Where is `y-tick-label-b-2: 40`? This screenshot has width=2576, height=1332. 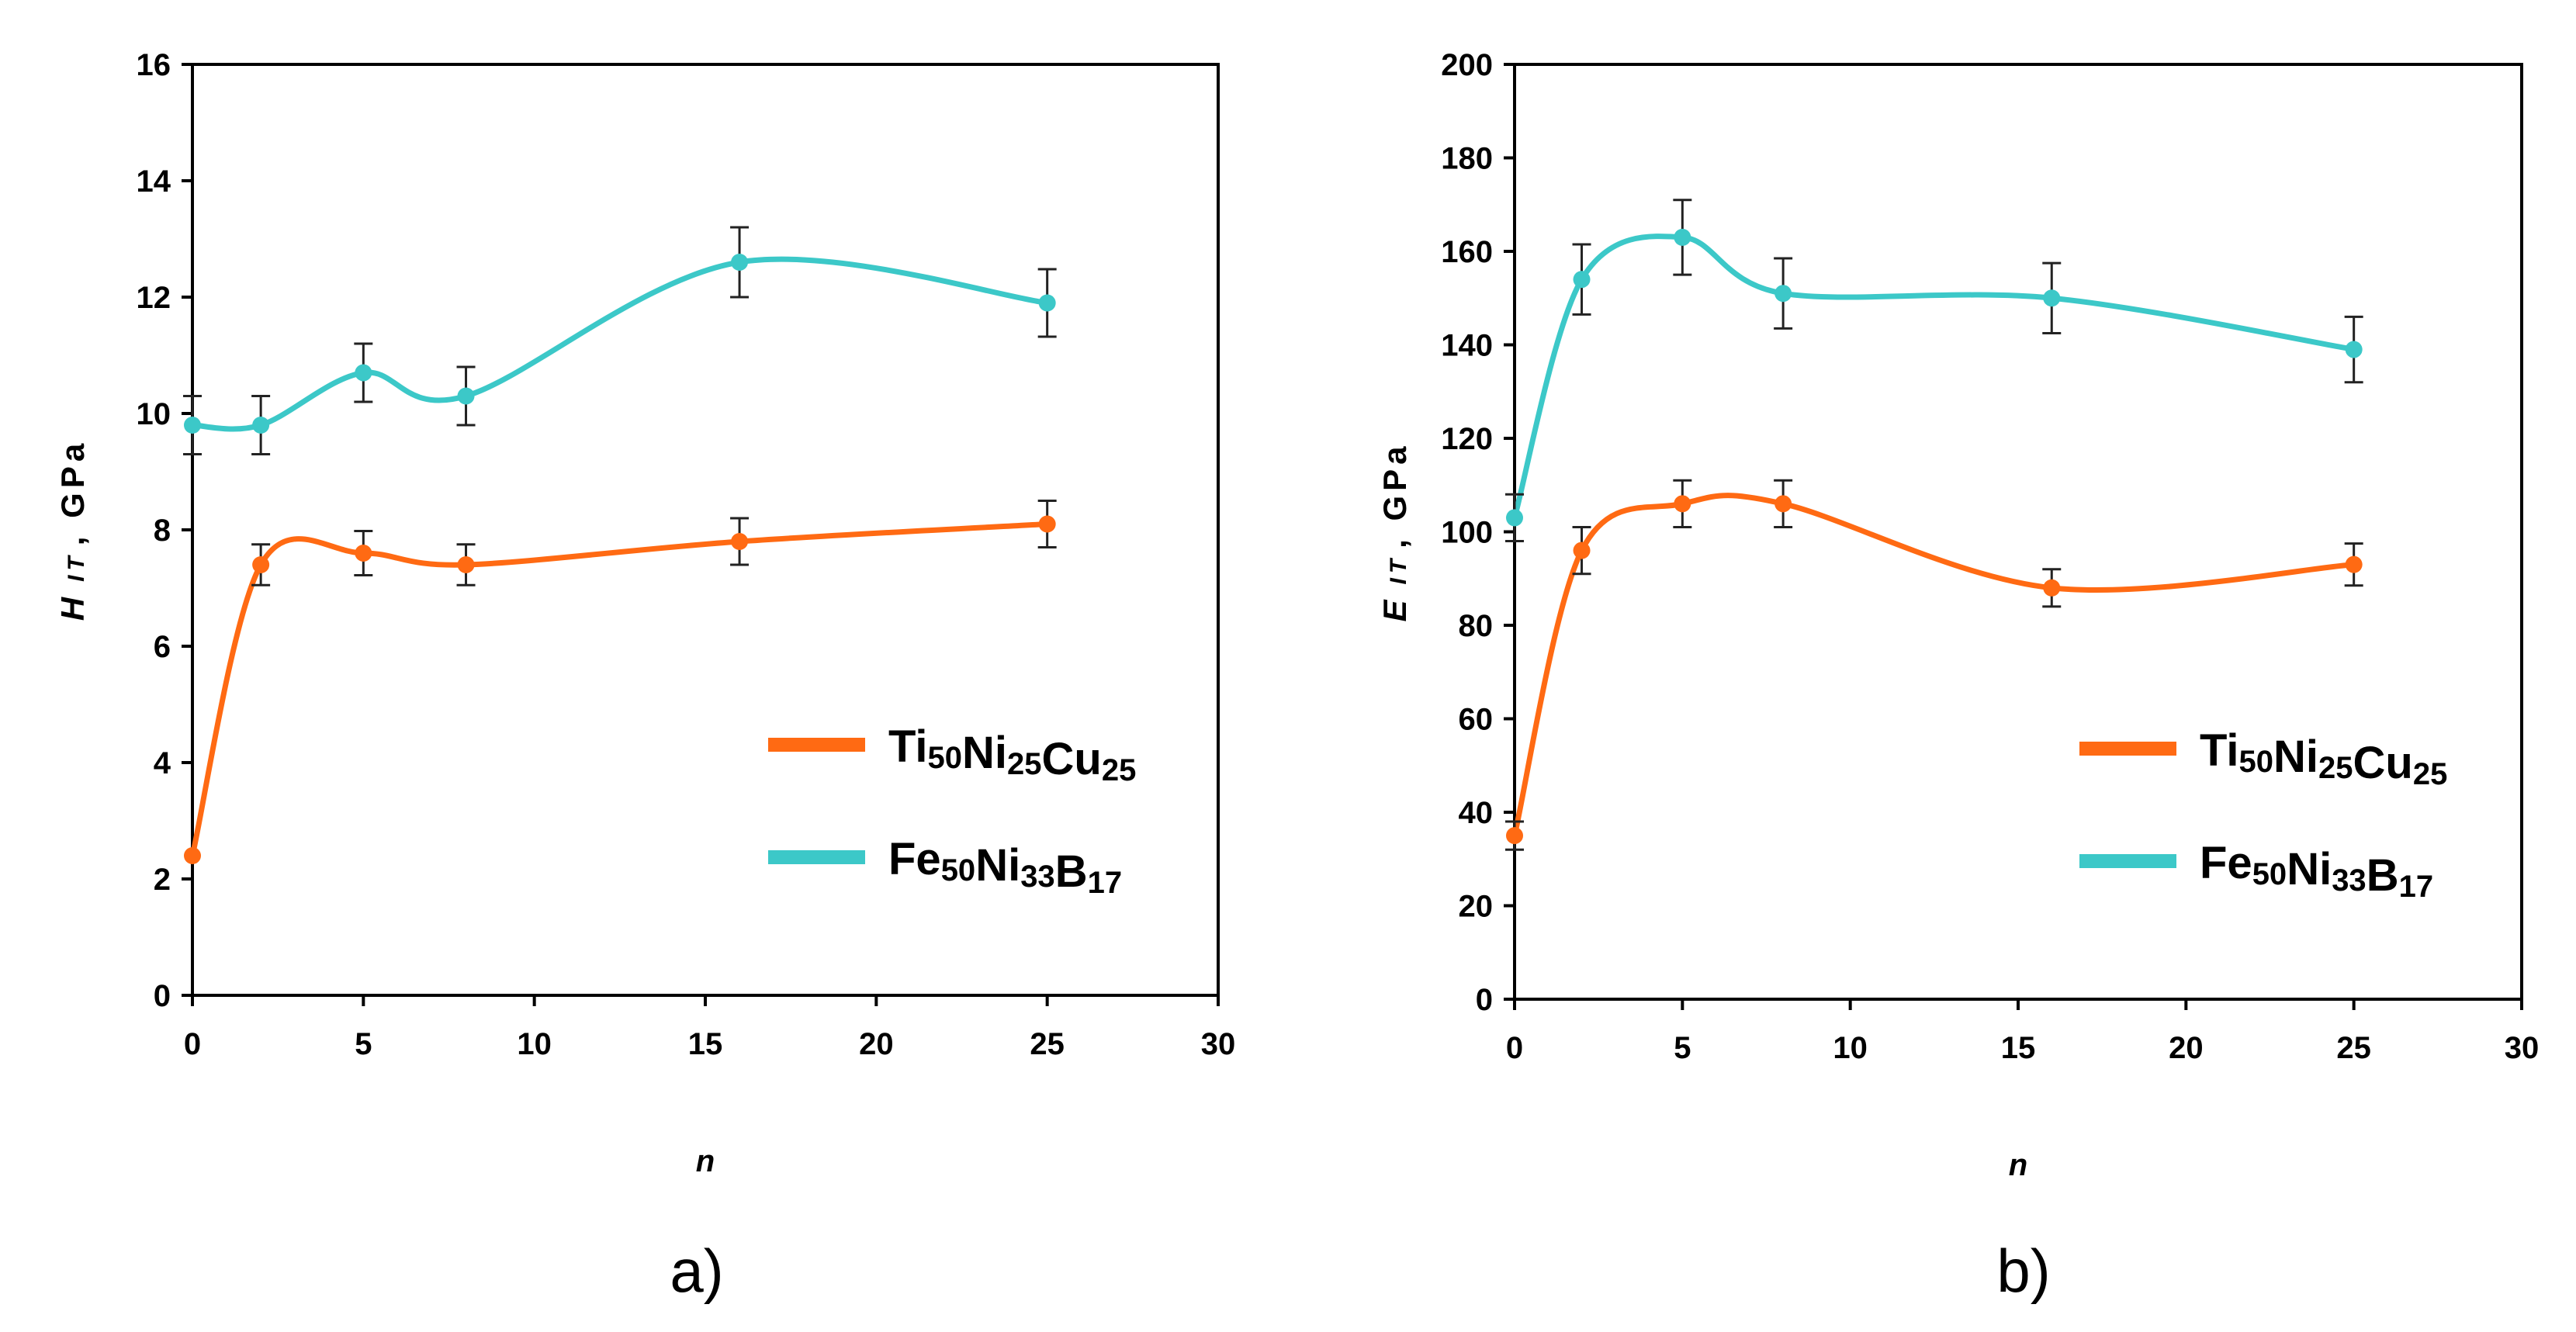
y-tick-label-b-2: 40 is located at coordinates (1476, 813).